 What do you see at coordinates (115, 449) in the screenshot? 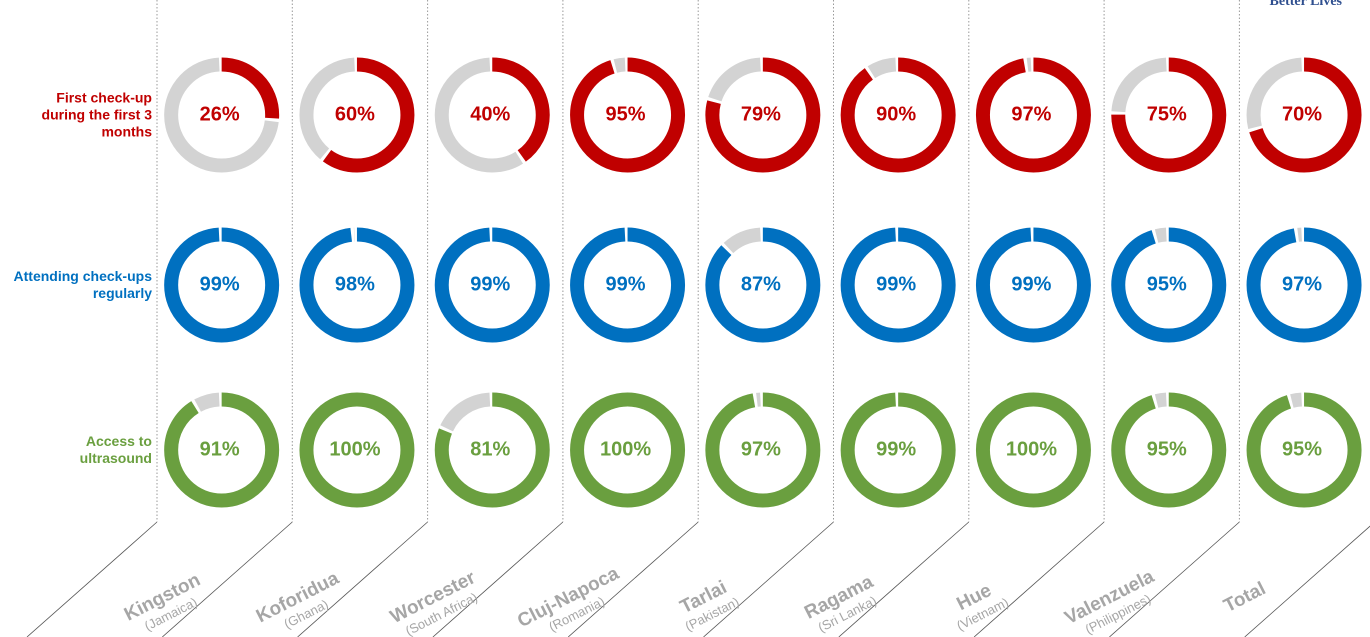
I see `row-label: Access to ultrasound` at bounding box center [115, 449].